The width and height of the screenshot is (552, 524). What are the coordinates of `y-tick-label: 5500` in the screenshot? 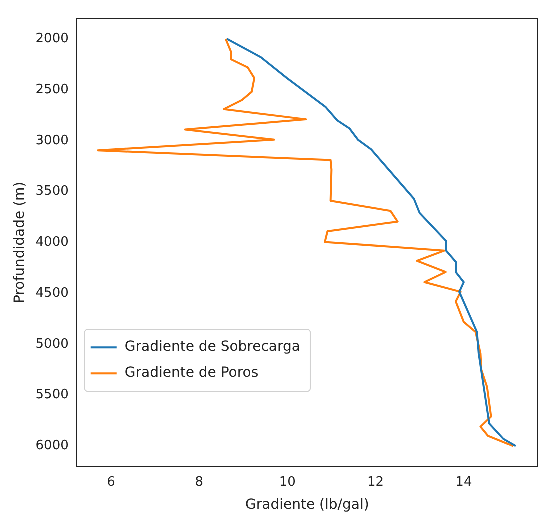 It's located at (52, 395).